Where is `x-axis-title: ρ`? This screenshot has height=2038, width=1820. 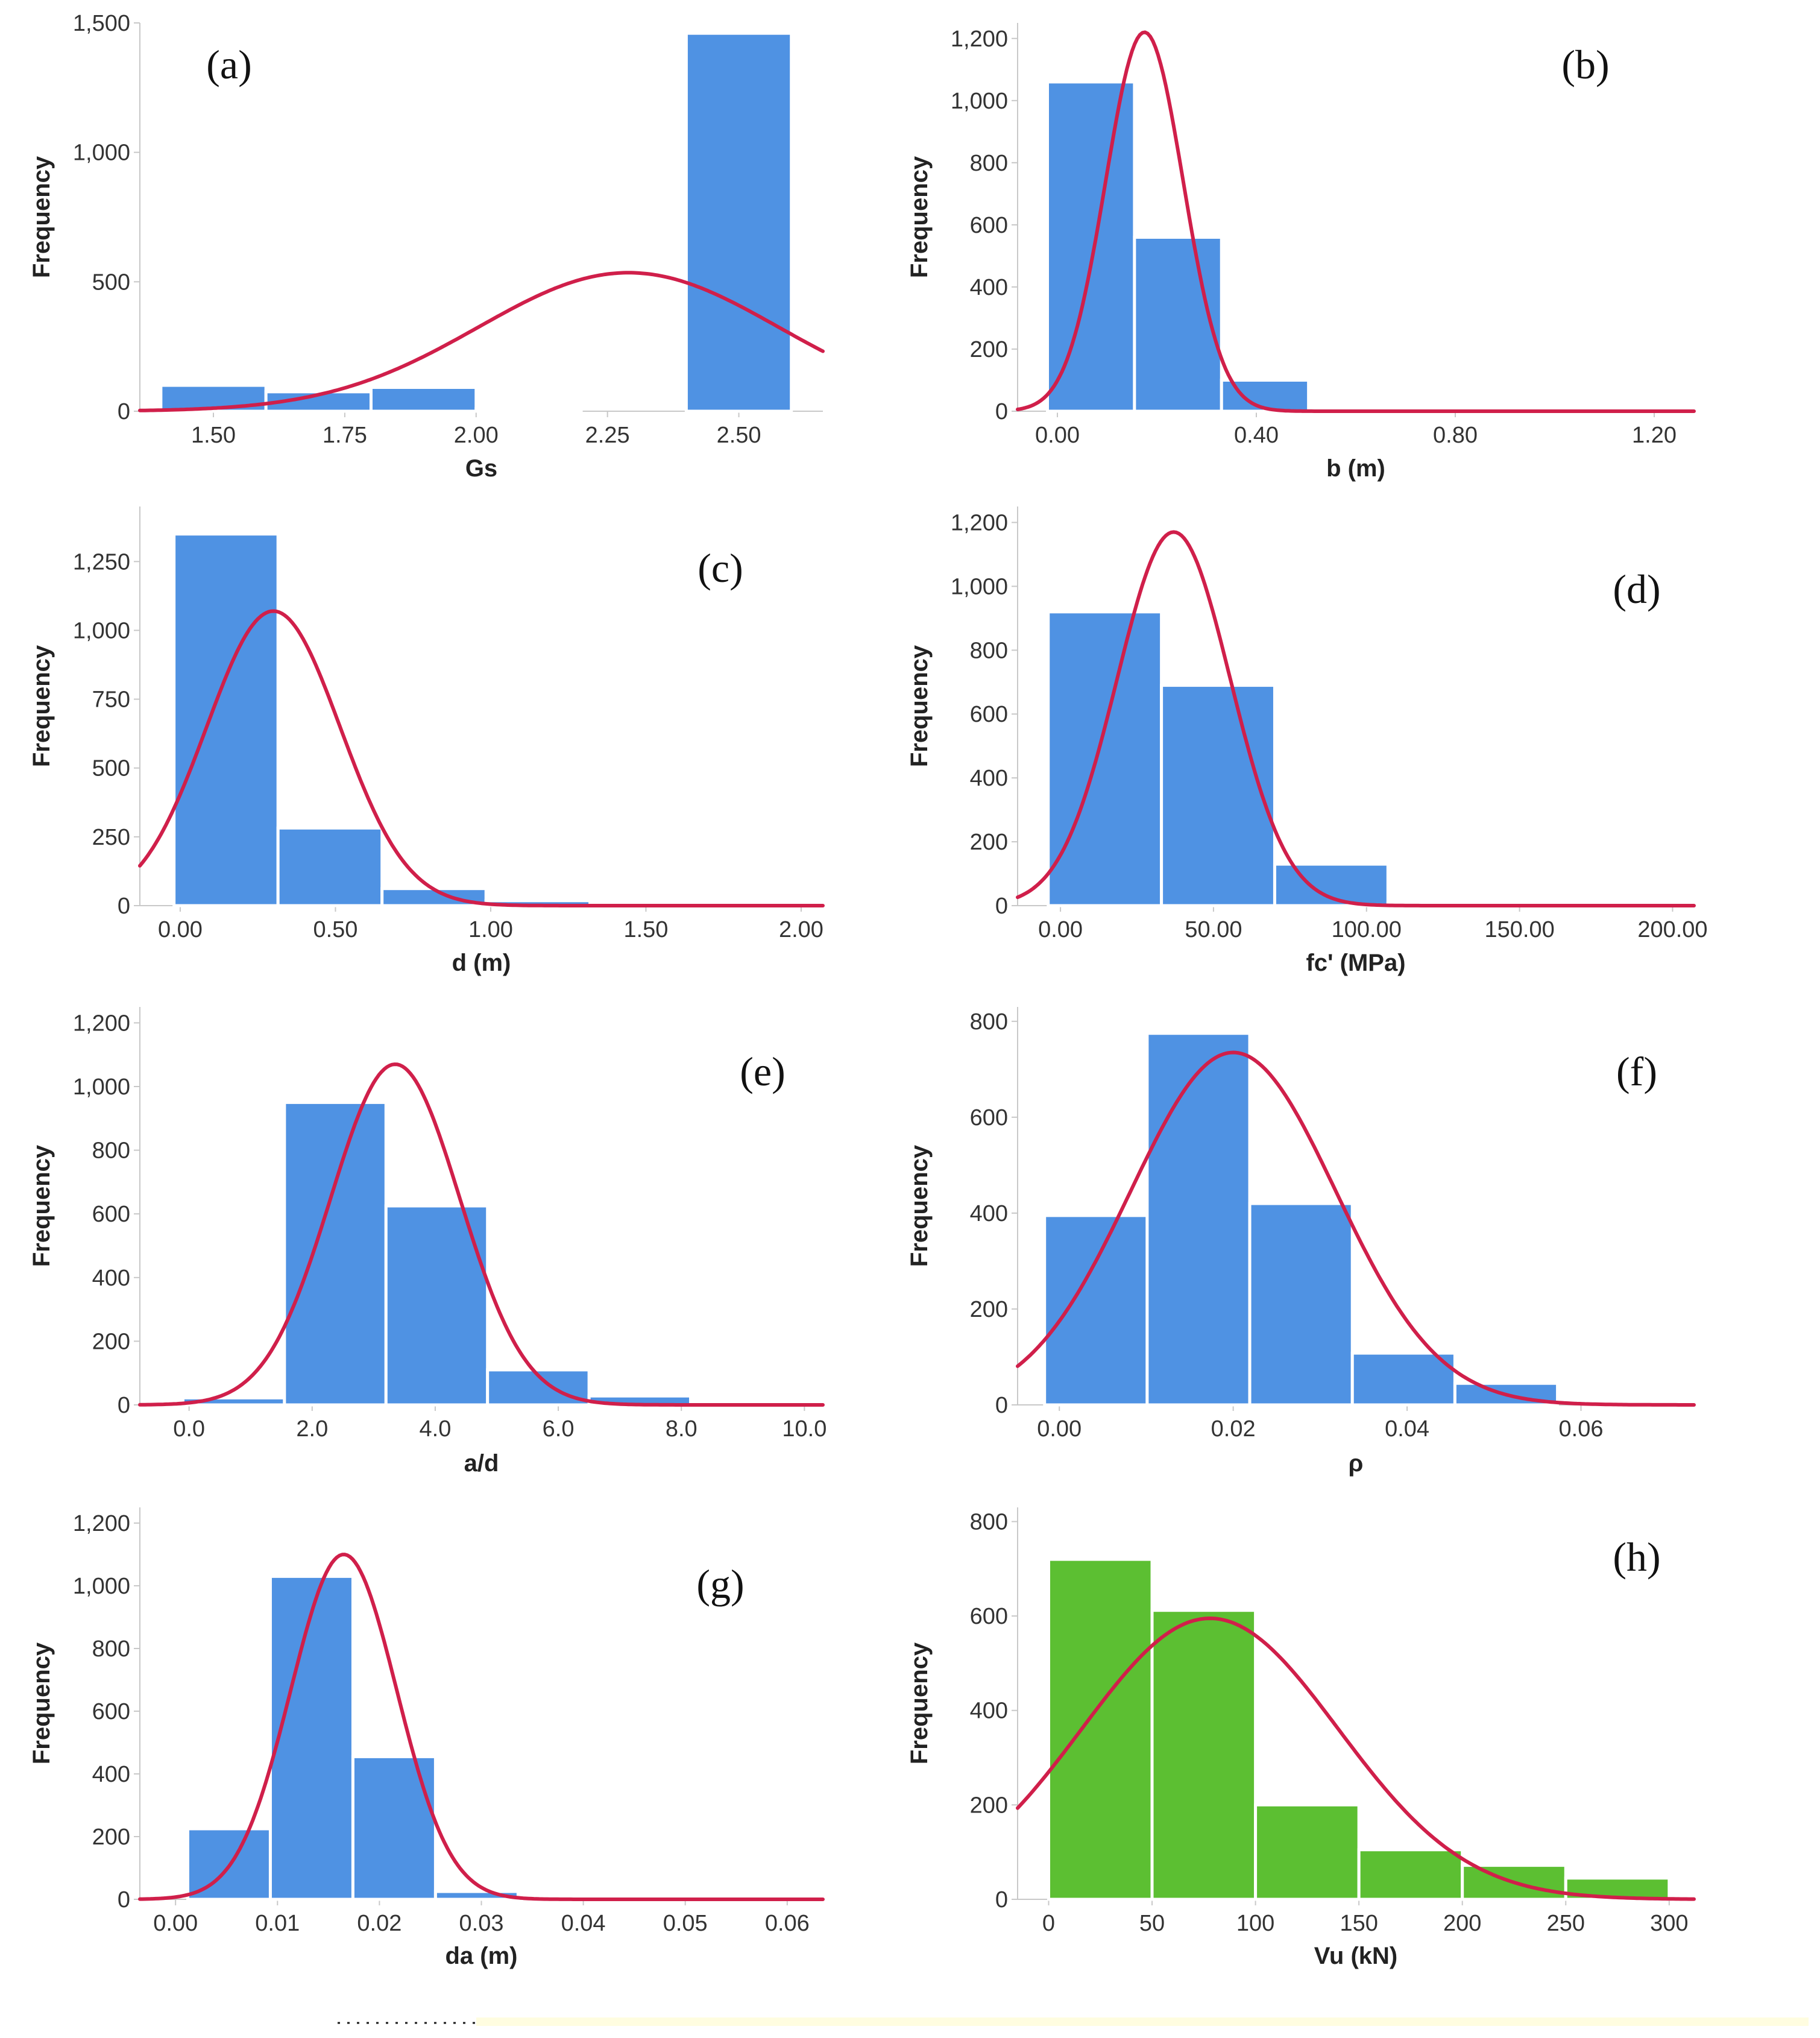 x-axis-title: ρ is located at coordinates (1356, 1463).